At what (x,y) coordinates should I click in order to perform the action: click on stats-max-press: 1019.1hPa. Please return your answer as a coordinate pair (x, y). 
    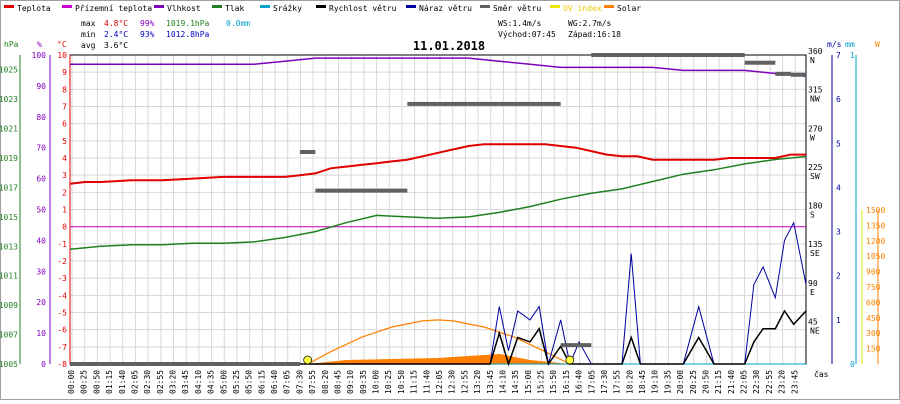
    Looking at the image, I should click on (188, 23).